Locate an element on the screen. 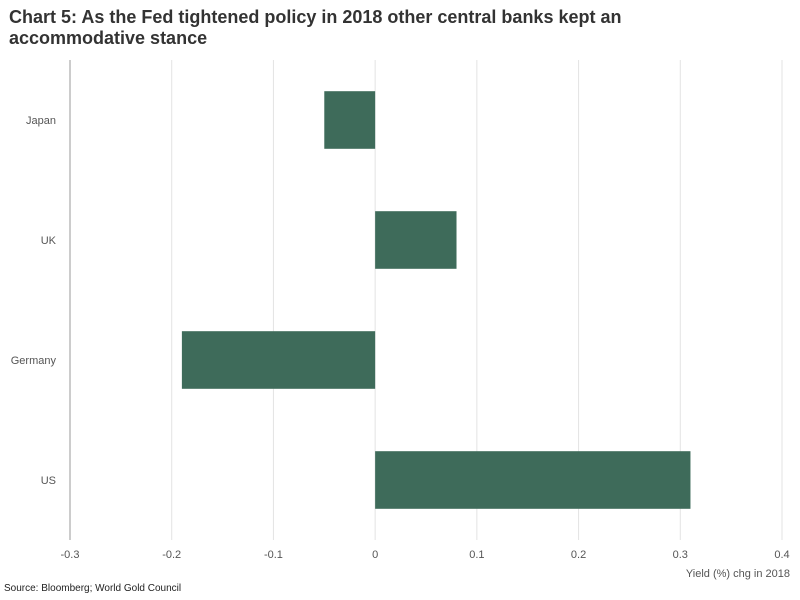 Image resolution: width=800 pixels, height=600 pixels. x-tick-label: 0.2 is located at coordinates (578, 555).